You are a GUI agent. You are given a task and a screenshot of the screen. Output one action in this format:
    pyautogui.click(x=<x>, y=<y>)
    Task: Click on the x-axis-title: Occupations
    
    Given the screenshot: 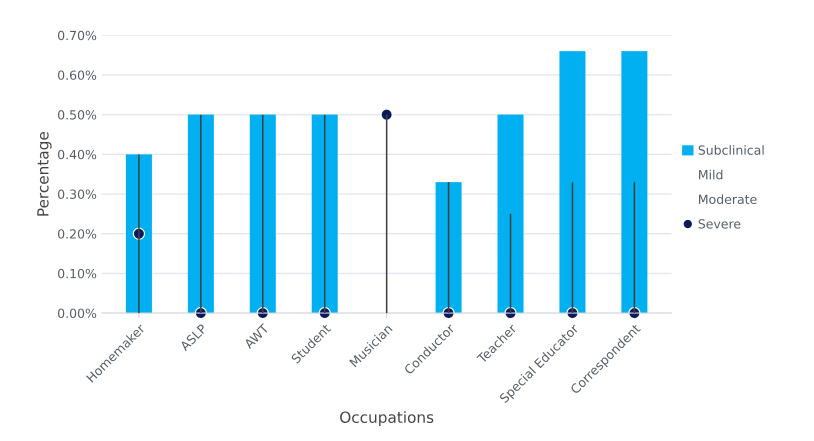 What is the action you would take?
    pyautogui.click(x=387, y=418)
    